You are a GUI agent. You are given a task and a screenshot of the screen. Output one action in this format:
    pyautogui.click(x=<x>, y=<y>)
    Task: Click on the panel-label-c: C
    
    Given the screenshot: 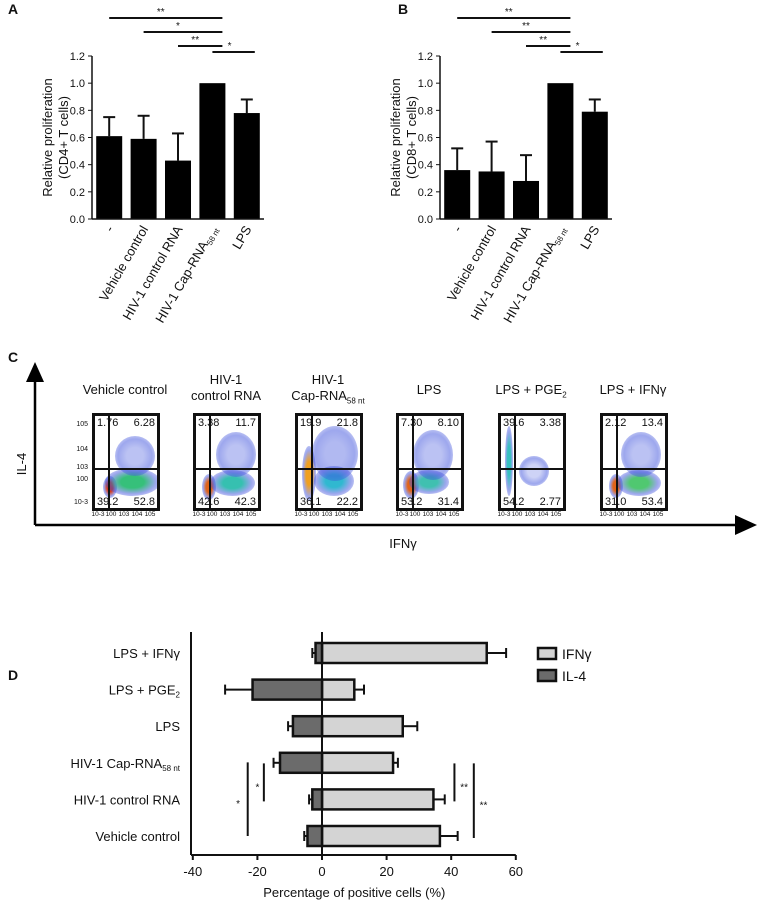 What is the action you would take?
    pyautogui.click(x=13, y=357)
    